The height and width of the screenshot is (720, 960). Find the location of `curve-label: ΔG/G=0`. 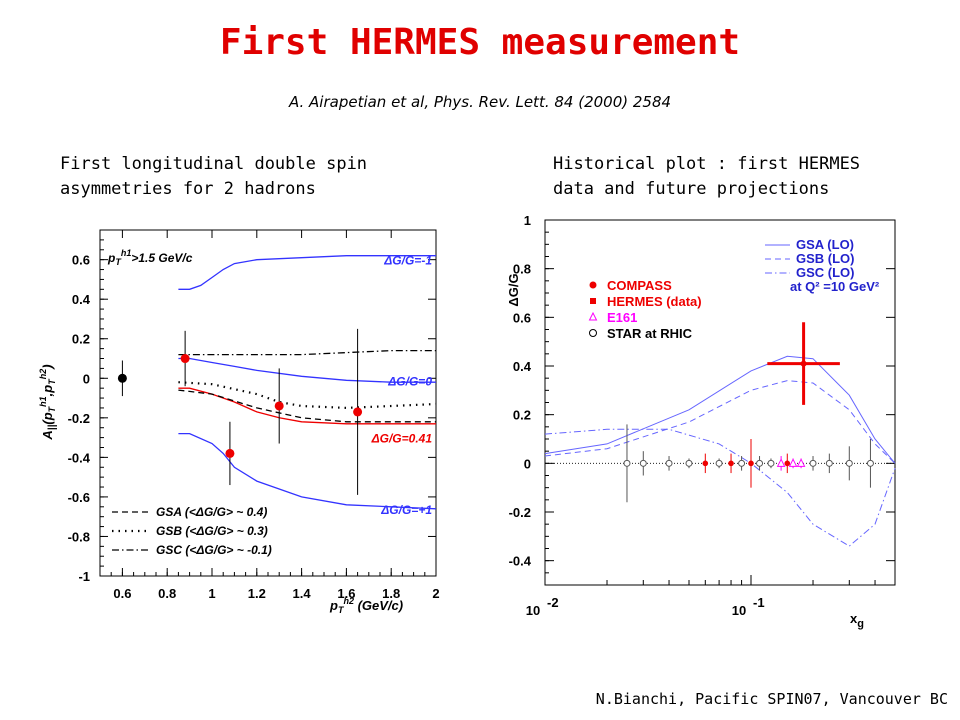

curve-label: ΔG/G=0 is located at coordinates (409, 381).